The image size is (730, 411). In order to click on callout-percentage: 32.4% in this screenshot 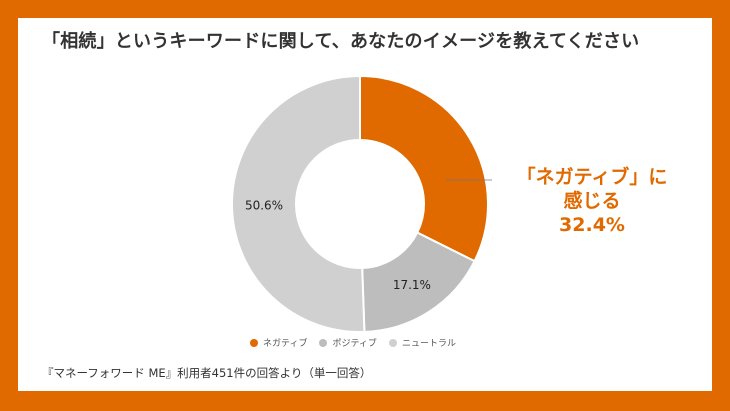, I will do `click(592, 224)`.